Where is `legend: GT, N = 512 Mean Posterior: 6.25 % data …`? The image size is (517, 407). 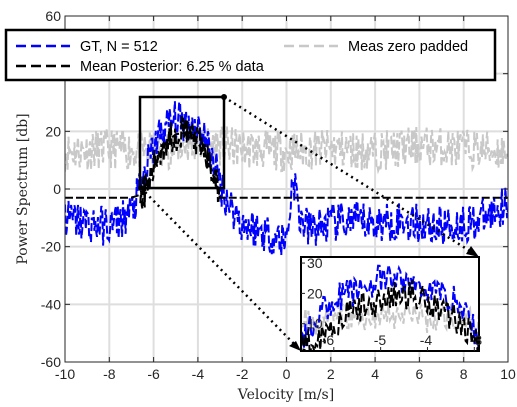 legend: GT, N = 512 Mean Posterior: 6.25 % data … is located at coordinates (250, 55).